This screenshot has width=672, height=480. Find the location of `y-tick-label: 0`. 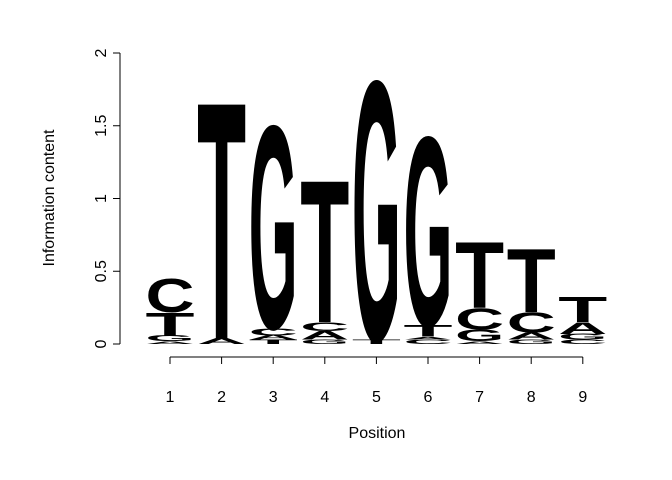

y-tick-label: 0 is located at coordinates (101, 343).